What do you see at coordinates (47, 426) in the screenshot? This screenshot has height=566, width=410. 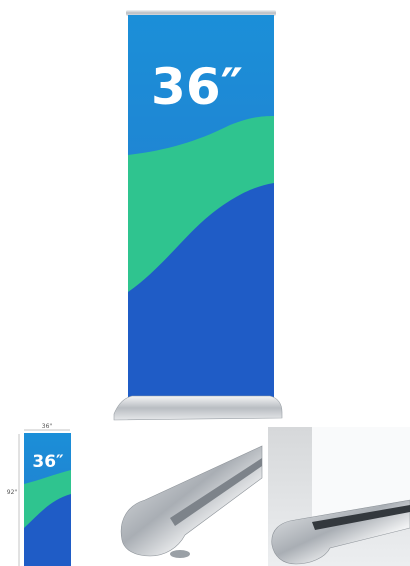 I see `width-label: 36"` at bounding box center [47, 426].